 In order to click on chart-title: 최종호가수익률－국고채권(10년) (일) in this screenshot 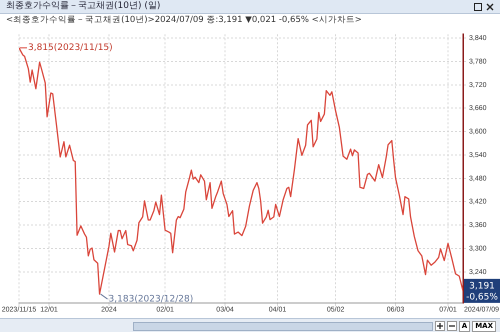, I will do `click(83, 6)`.